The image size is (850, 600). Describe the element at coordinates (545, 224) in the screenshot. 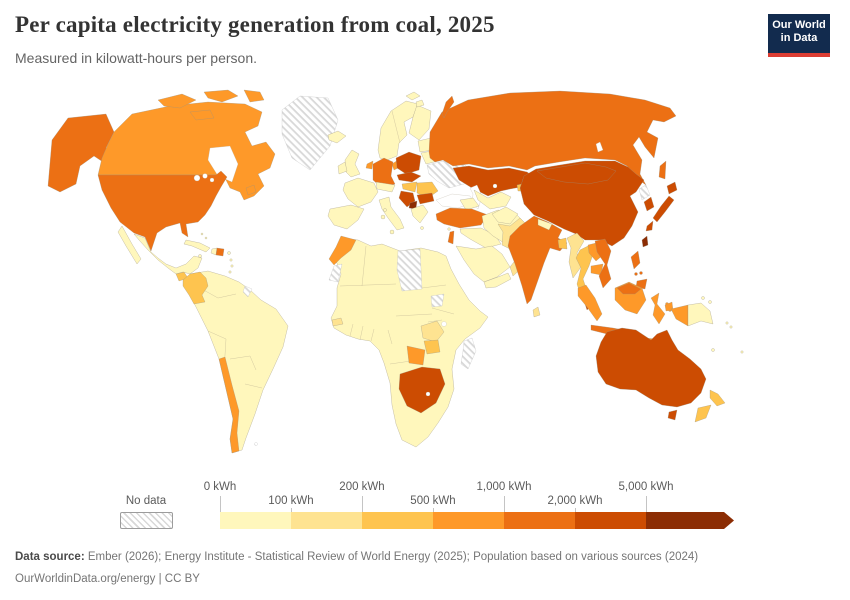

I see `country-nepal` at that location.